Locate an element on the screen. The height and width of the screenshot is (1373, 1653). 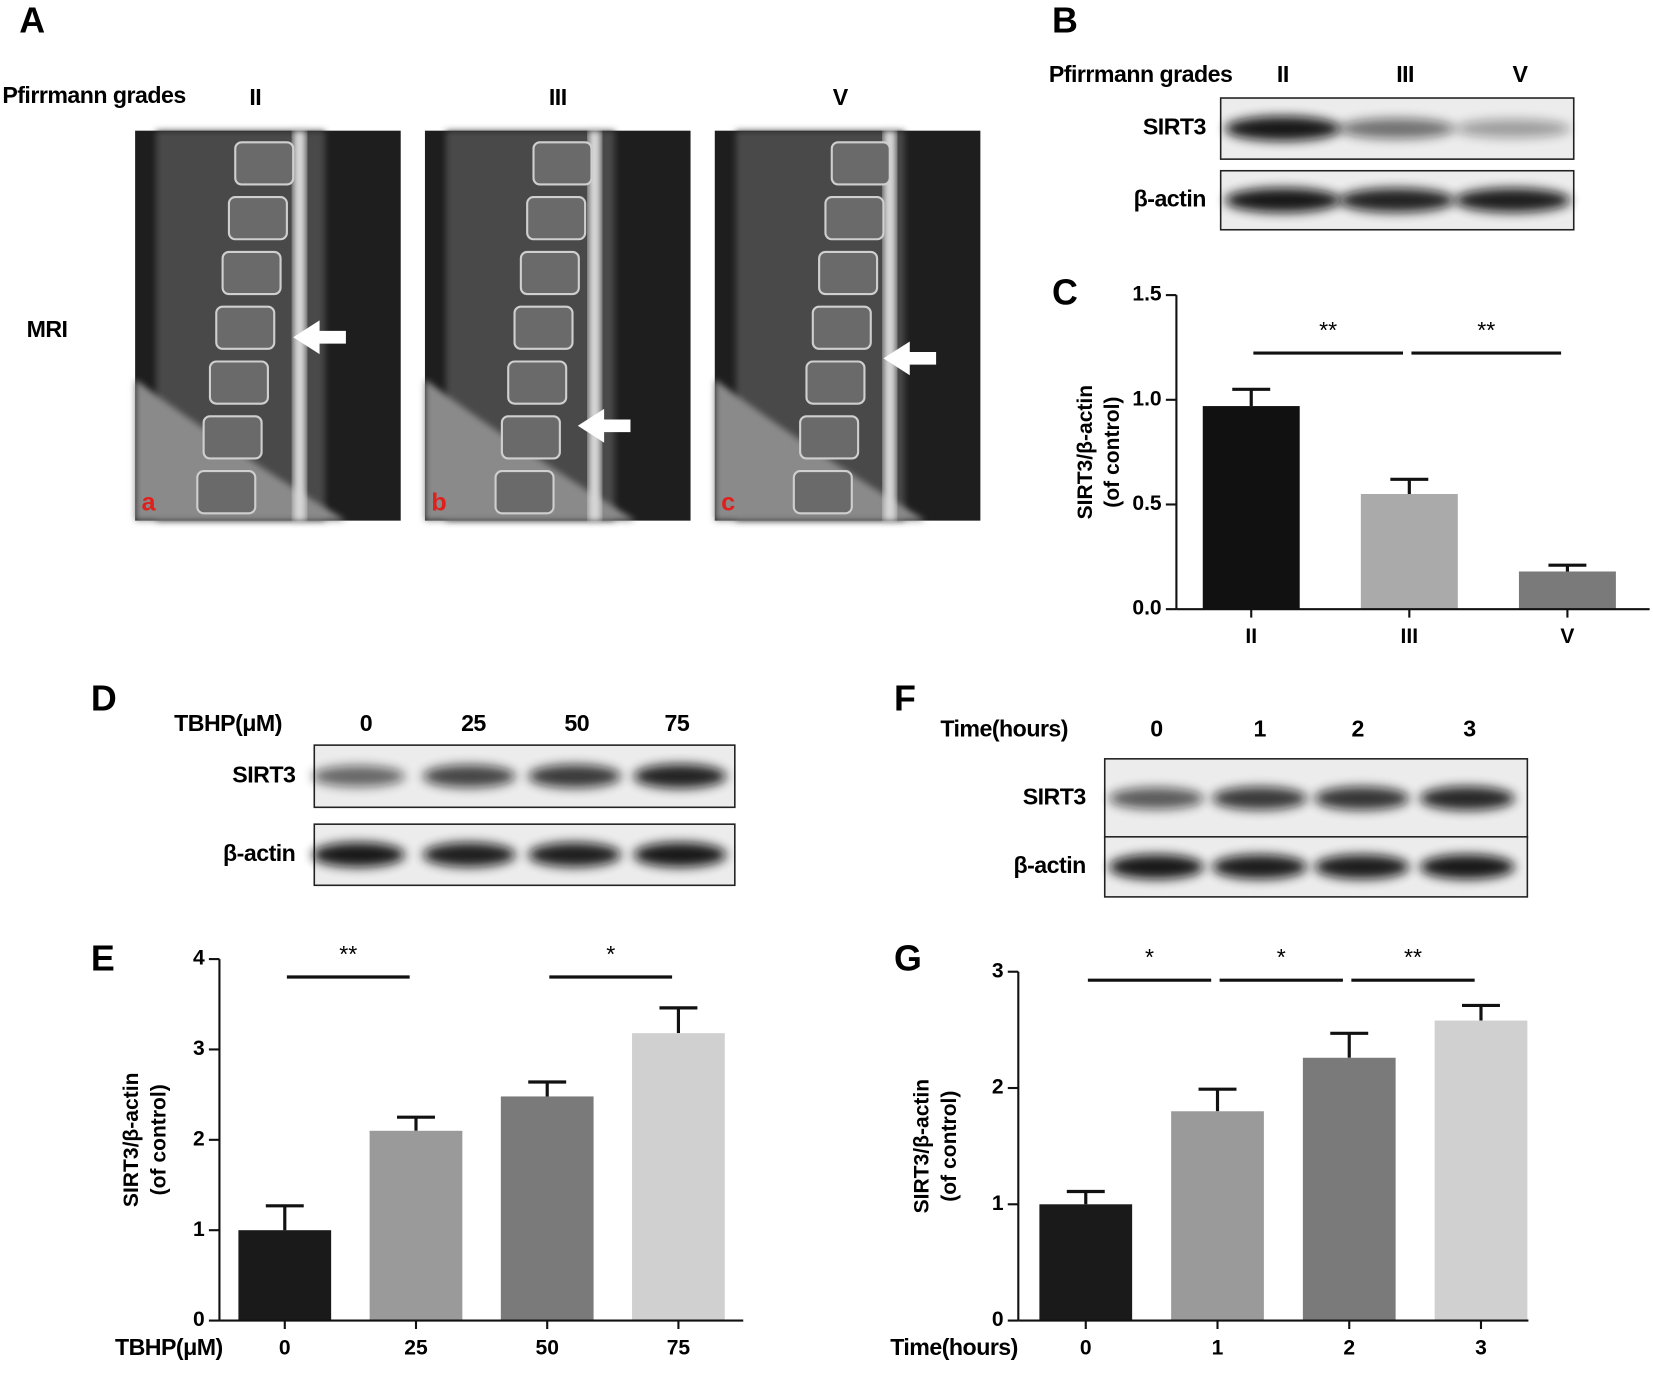
lane-label: 1 is located at coordinates (1259, 728).